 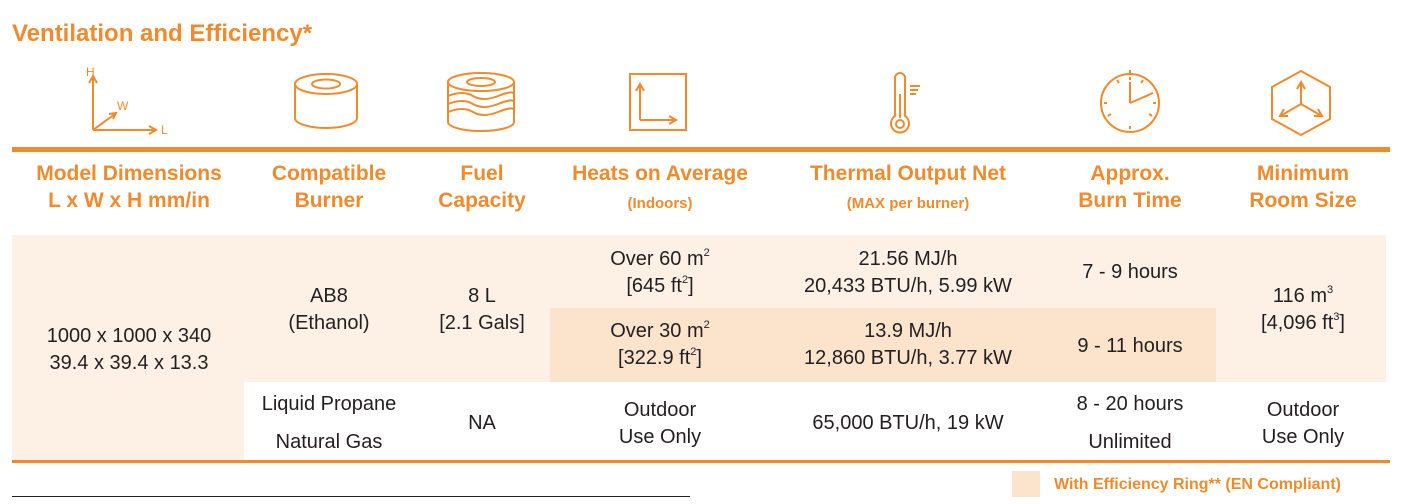 What do you see at coordinates (129, 350) in the screenshot?
I see `model-dimensions-value: 1000 x 1000 x 340 39.4 x 39.4 x 13.3` at bounding box center [129, 350].